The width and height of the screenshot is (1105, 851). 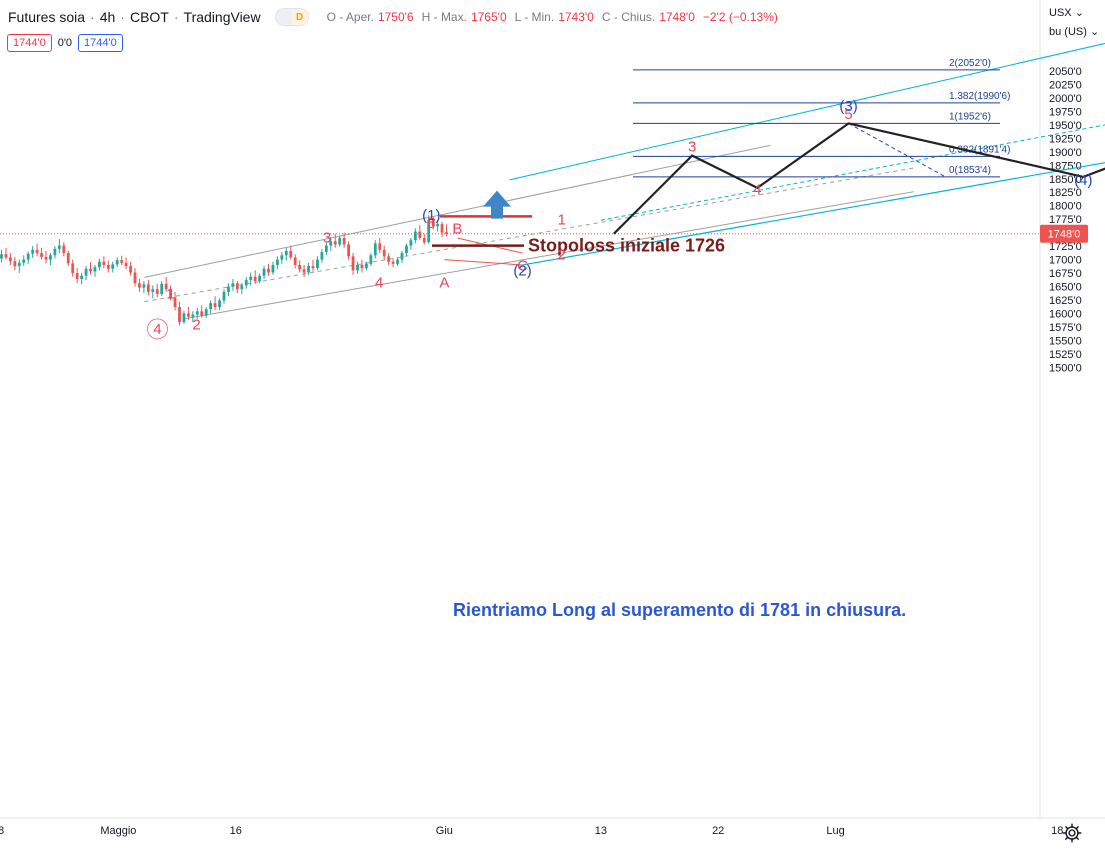 I want to click on channel-cyan-upper, so click(x=807, y=90).